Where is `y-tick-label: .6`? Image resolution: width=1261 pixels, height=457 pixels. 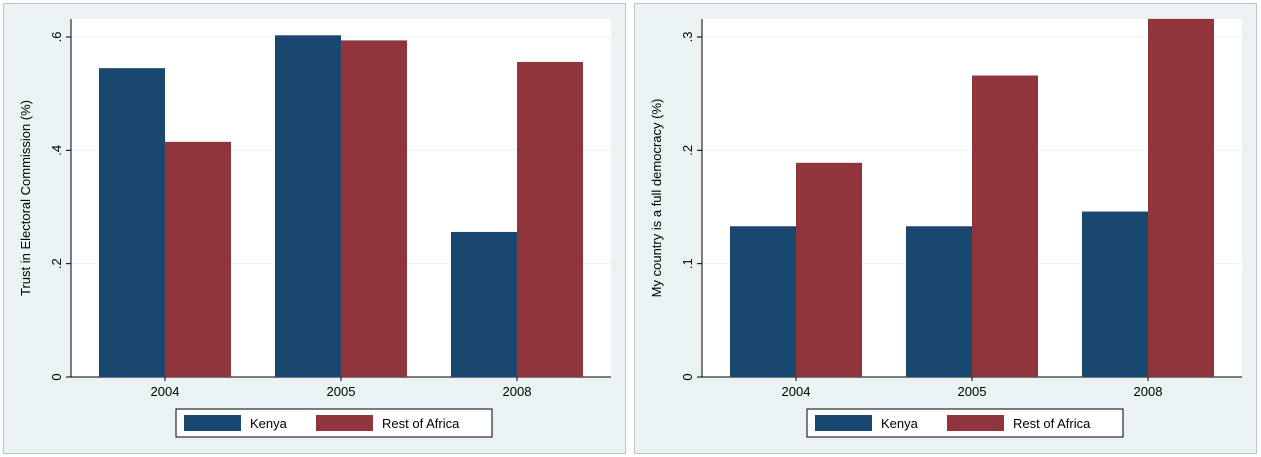 y-tick-label: .6 is located at coordinates (56, 37).